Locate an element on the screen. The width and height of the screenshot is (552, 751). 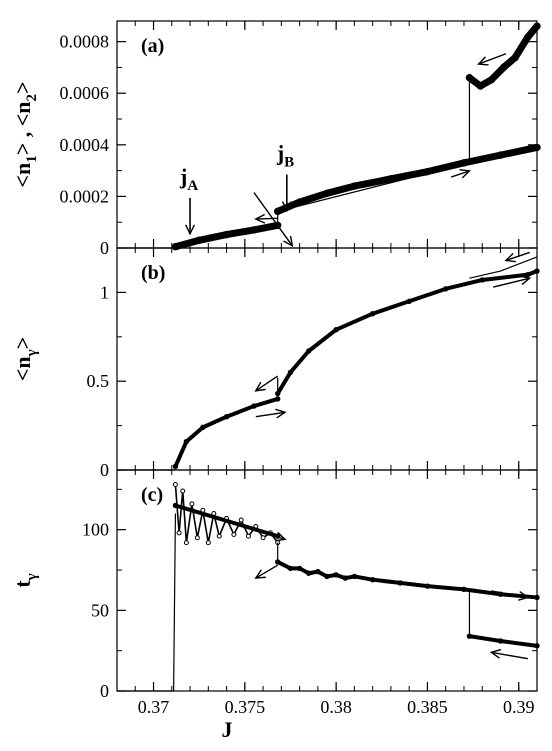
annotation-text: jB is located at coordinates (285, 156).